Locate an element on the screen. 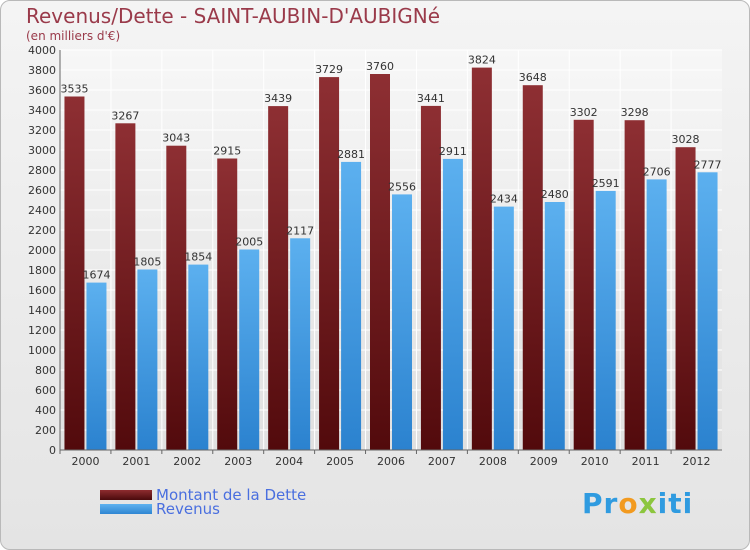  data-label-dette: 3028 is located at coordinates (686, 139).